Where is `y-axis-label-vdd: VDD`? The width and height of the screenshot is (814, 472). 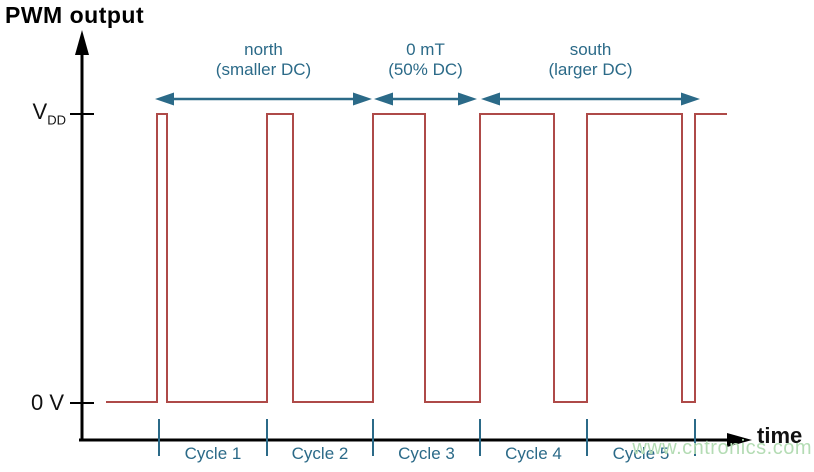
y-axis-label-vdd: VDD is located at coordinates (41, 113).